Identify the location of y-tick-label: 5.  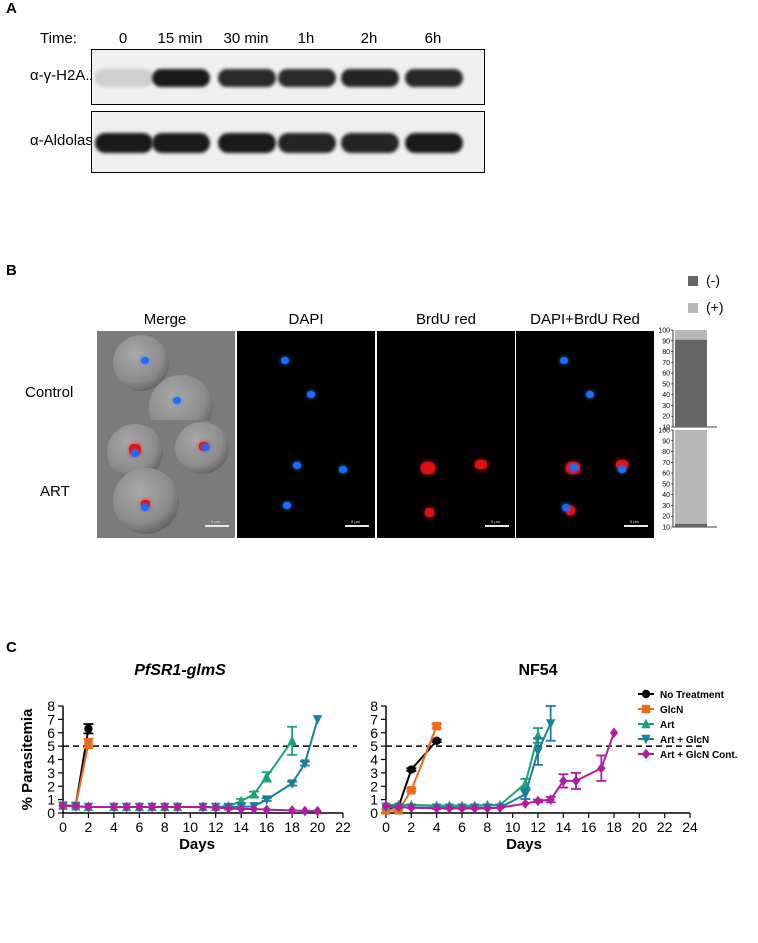
(374, 746).